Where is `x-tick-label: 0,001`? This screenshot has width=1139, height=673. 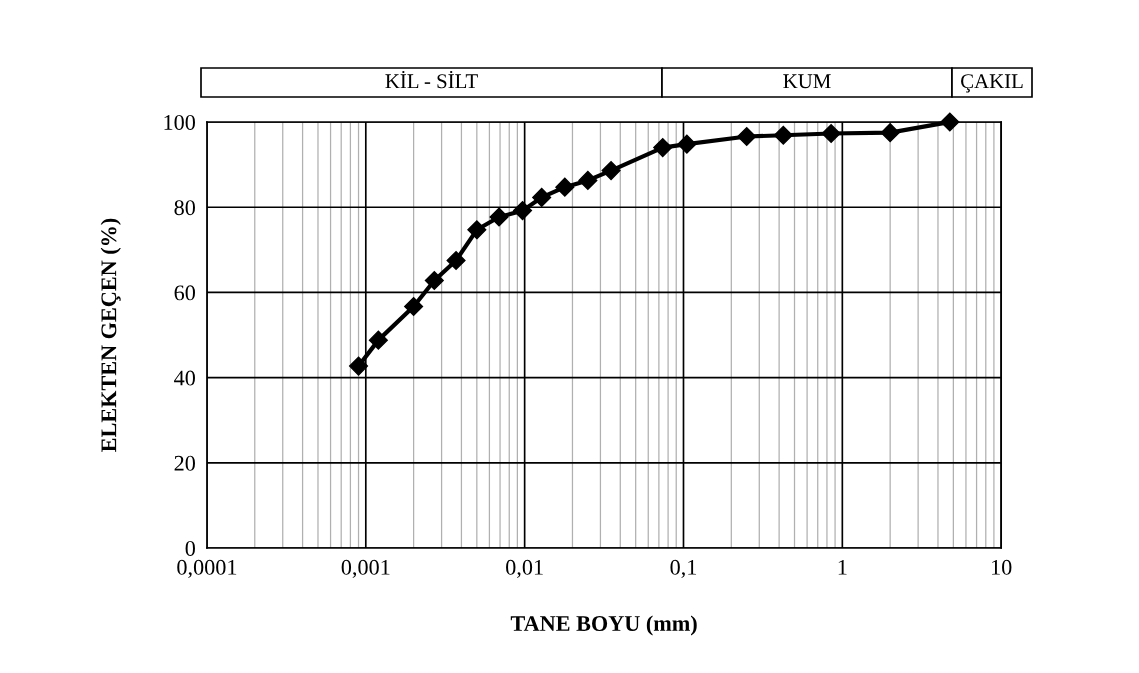
x-tick-label: 0,001 is located at coordinates (365, 568).